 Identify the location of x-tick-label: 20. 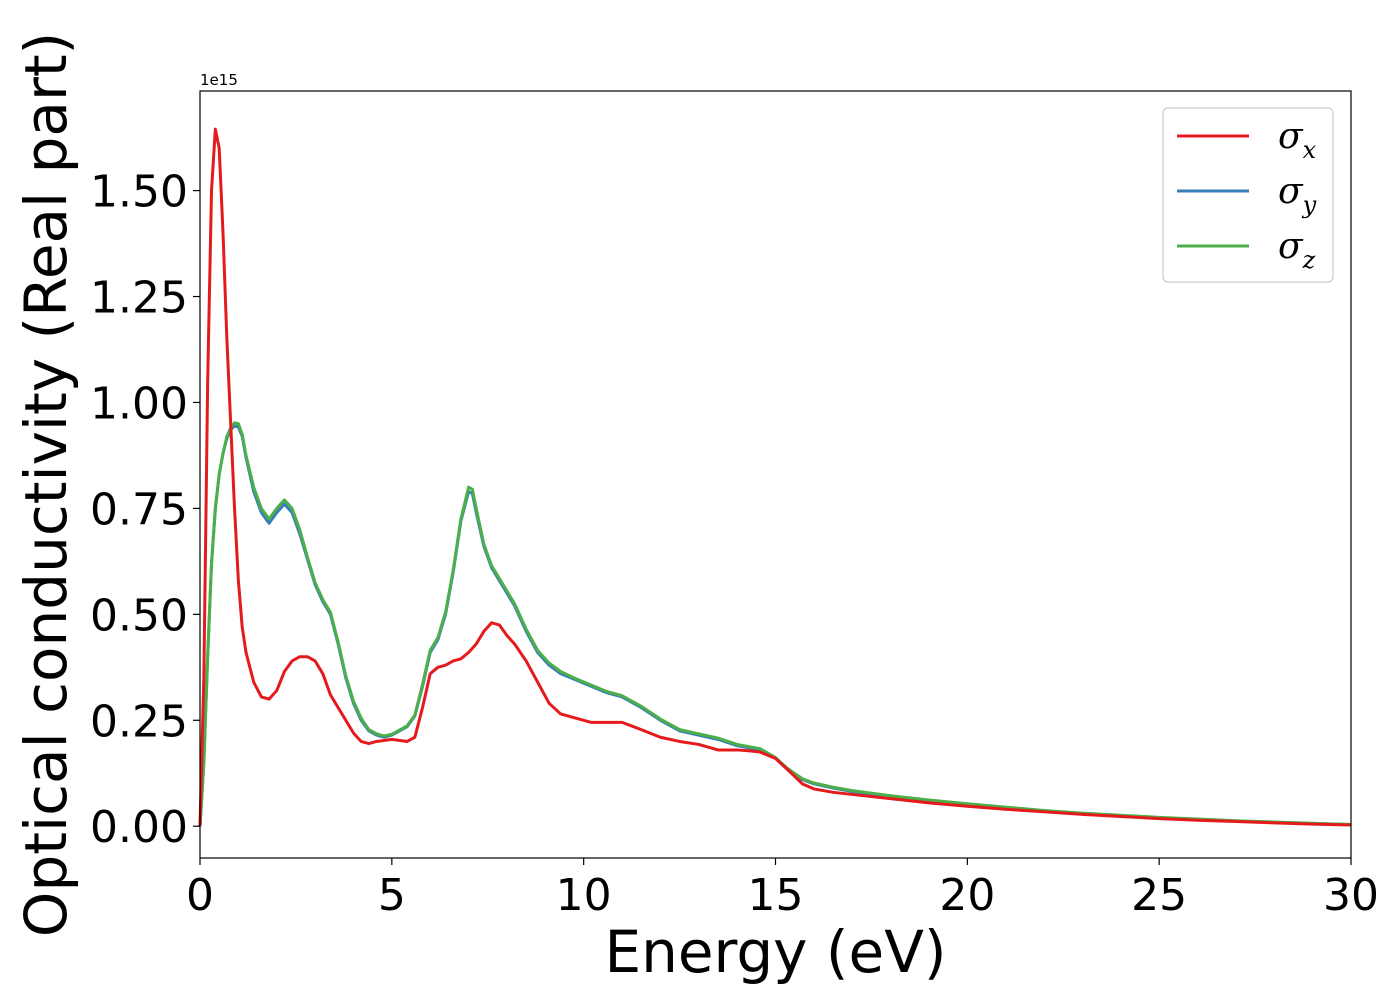
(967, 895).